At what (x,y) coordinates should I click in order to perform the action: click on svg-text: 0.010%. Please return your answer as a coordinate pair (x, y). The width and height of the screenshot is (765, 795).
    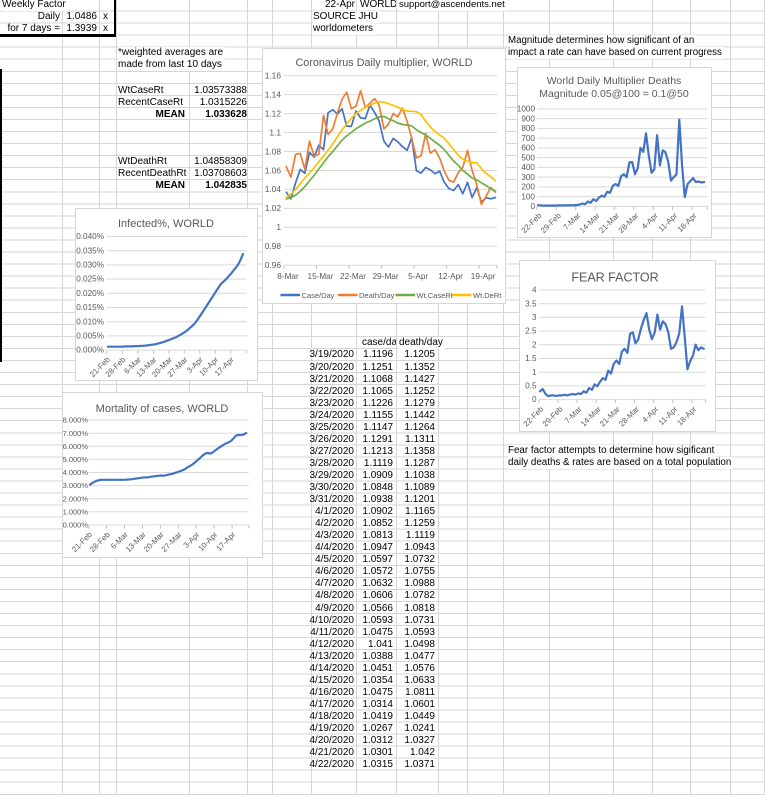
    Looking at the image, I should click on (90, 321).